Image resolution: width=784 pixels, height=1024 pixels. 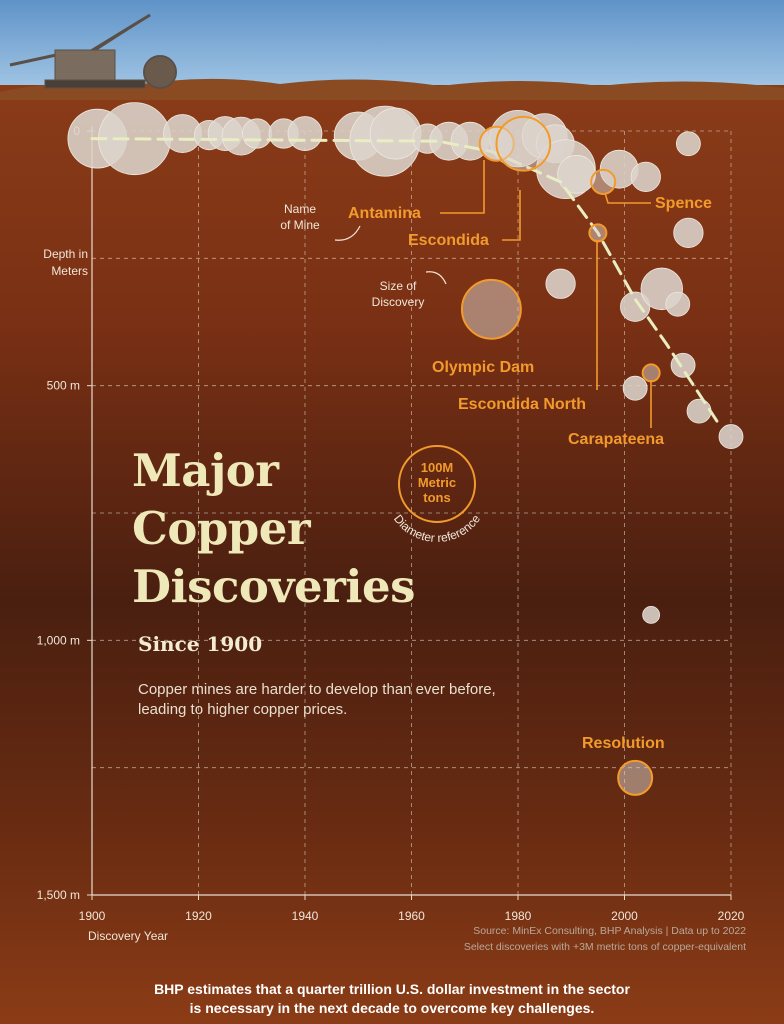 I want to click on title-line-2: Copper, so click(x=332, y=529).